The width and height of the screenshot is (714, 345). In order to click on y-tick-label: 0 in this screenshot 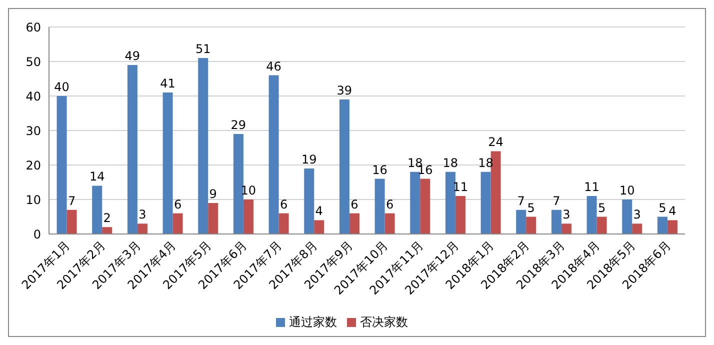, I will do `click(37, 234)`.